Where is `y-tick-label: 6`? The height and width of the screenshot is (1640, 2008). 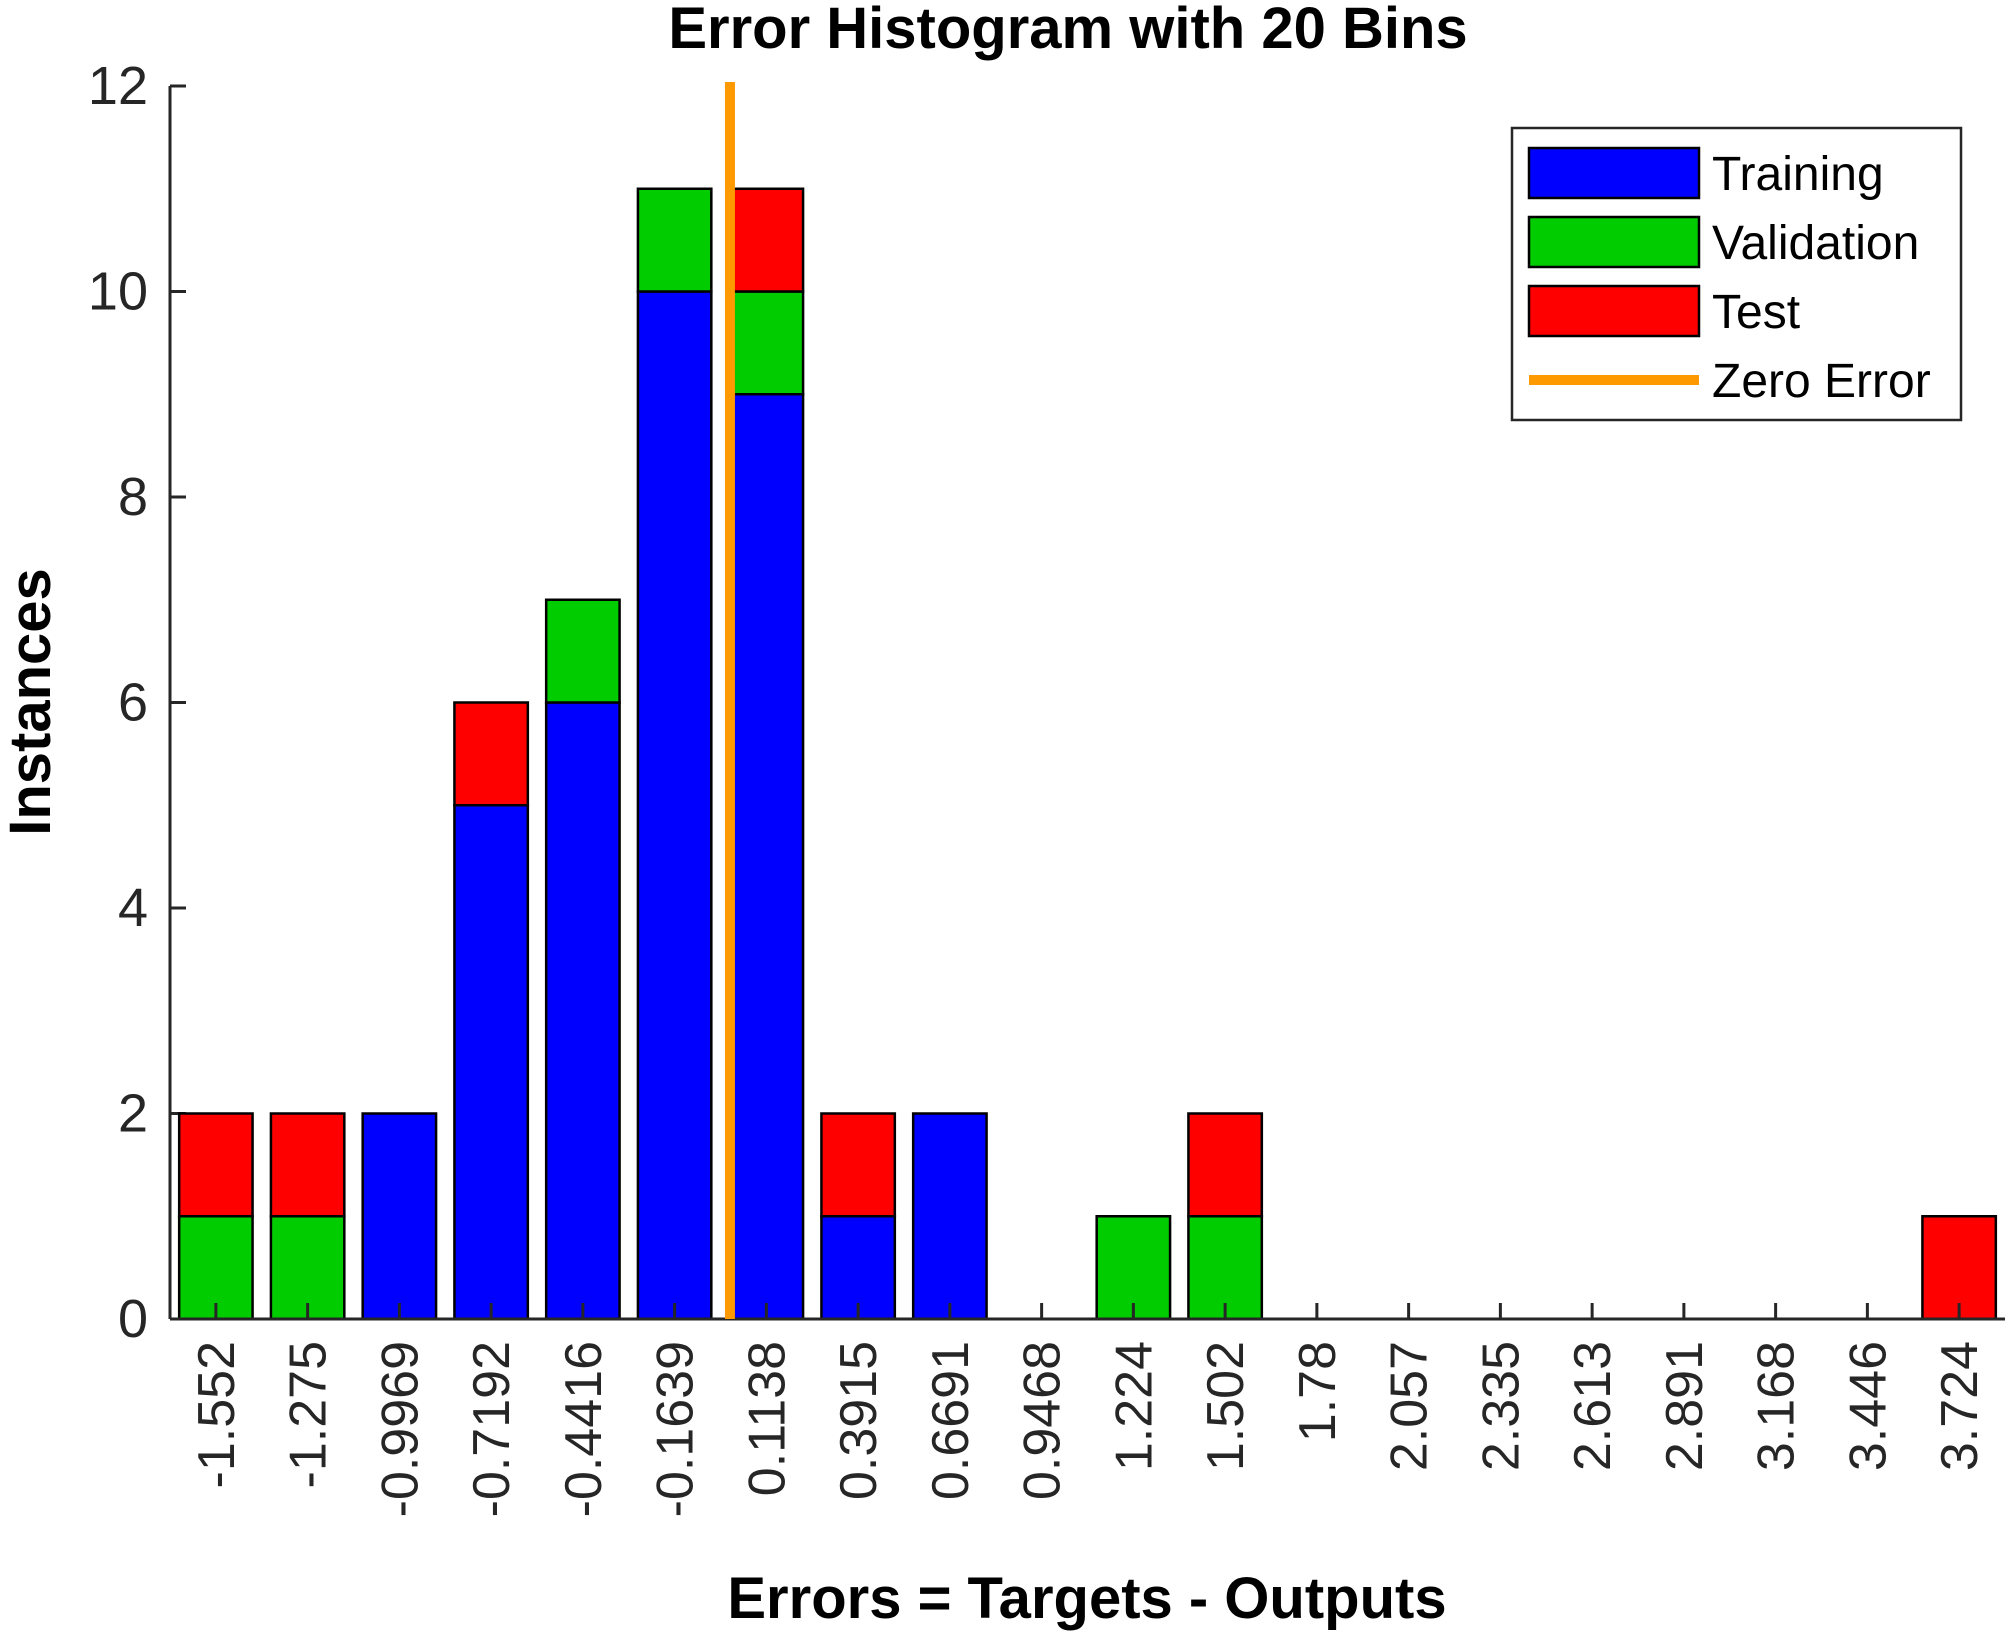 y-tick-label: 6 is located at coordinates (133, 703).